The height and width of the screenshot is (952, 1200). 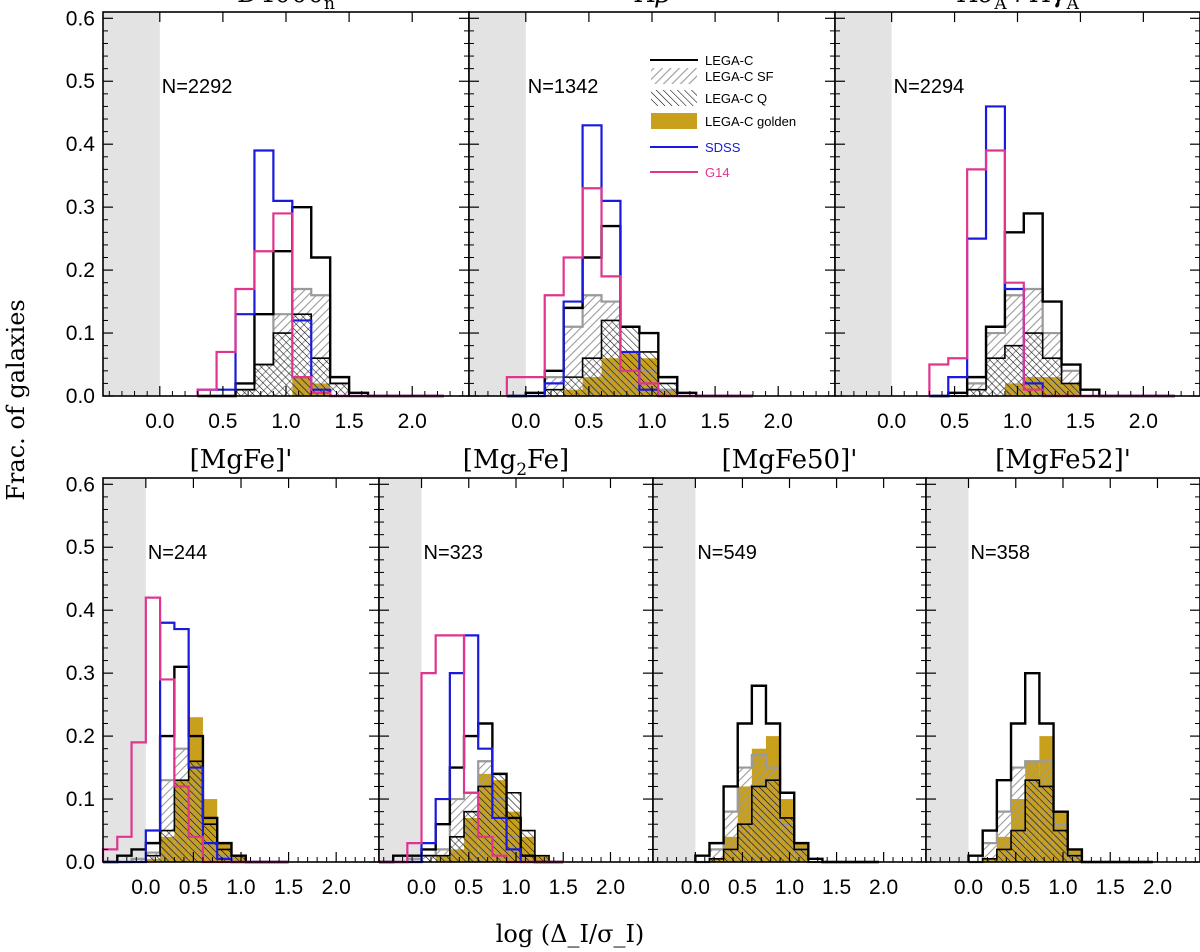 I want to click on sample-size-label: N=2294, so click(x=929, y=87).